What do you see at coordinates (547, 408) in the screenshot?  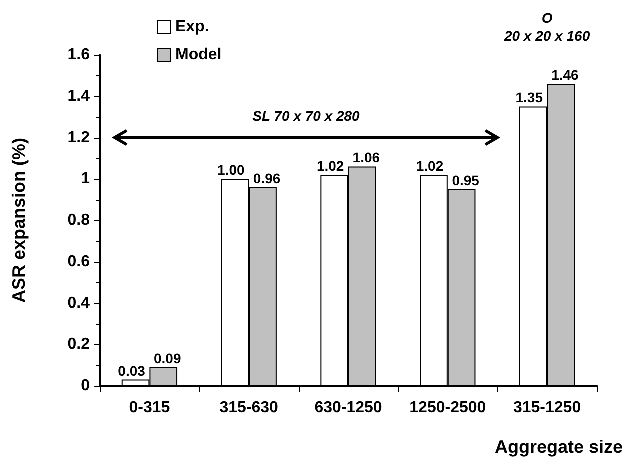 I see `x-tick-label: 315-1250` at bounding box center [547, 408].